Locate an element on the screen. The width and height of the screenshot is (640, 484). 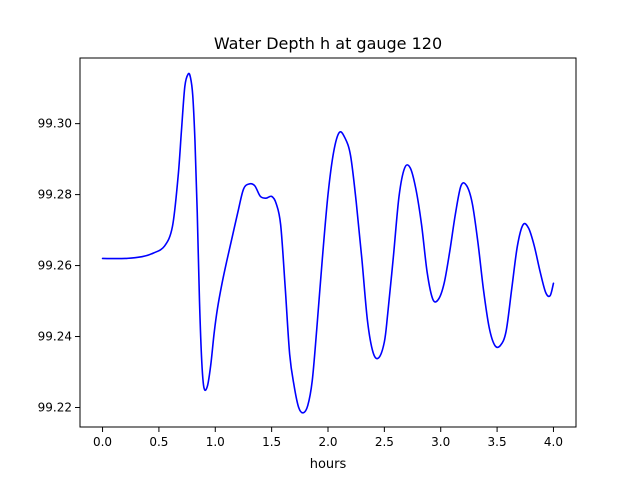
y-tick-label: 99.30 is located at coordinates (55, 124).